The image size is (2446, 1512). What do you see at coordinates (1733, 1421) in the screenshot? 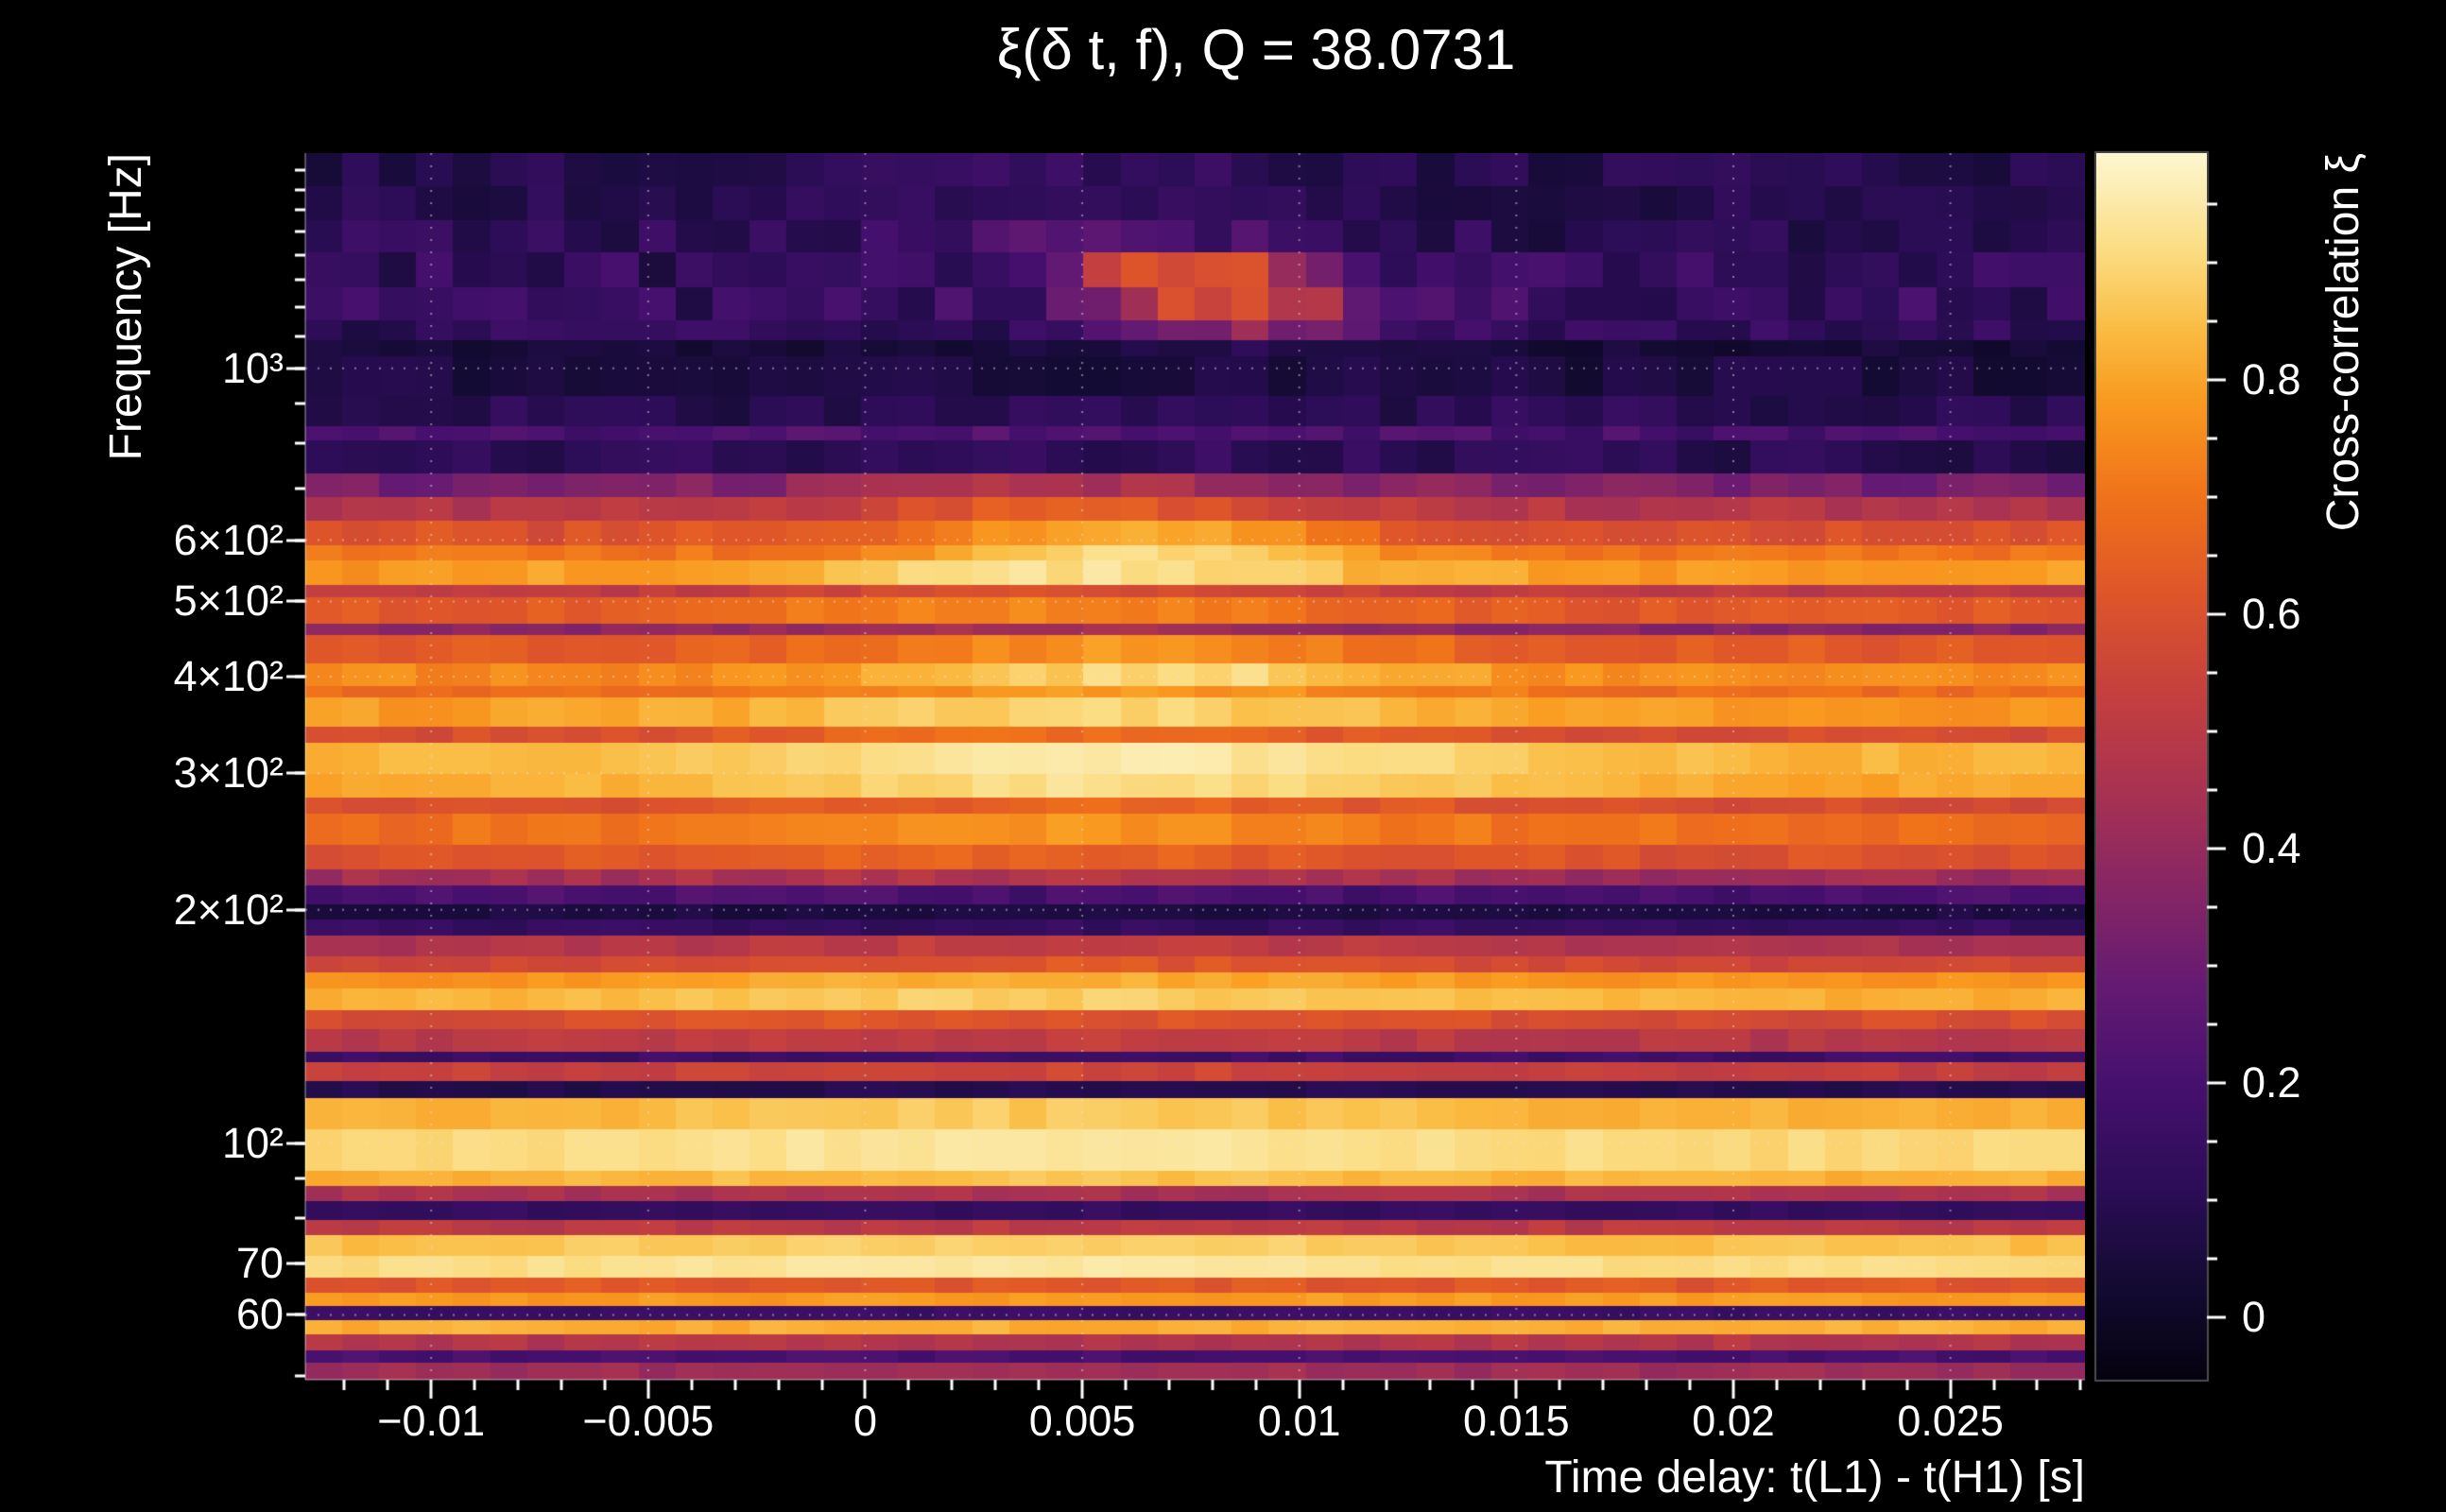
I see `x-tick-label: 0.02` at bounding box center [1733, 1421].